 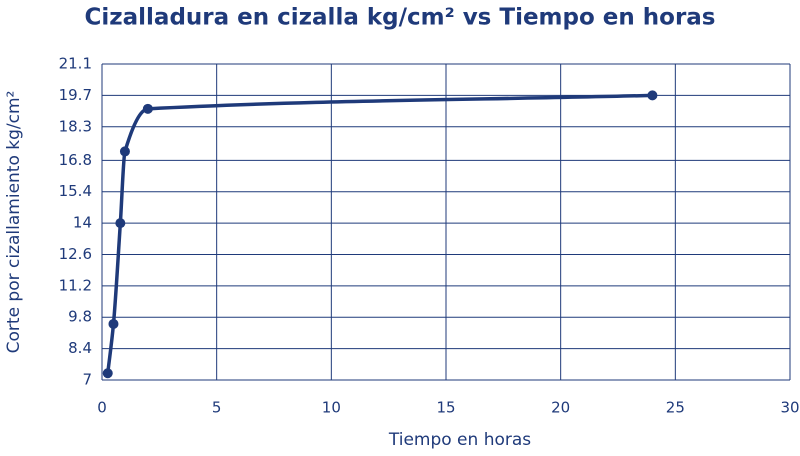 What do you see at coordinates (82, 223) in the screenshot?
I see `y-tick-label: 14` at bounding box center [82, 223].